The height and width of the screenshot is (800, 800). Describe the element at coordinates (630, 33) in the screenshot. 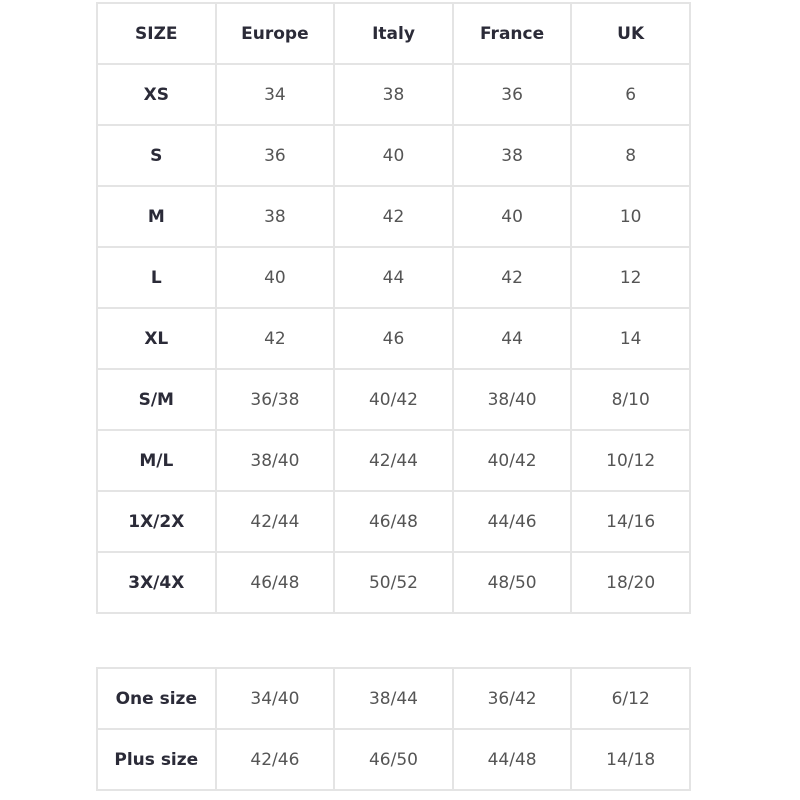

I see `column-header: UK` at that location.